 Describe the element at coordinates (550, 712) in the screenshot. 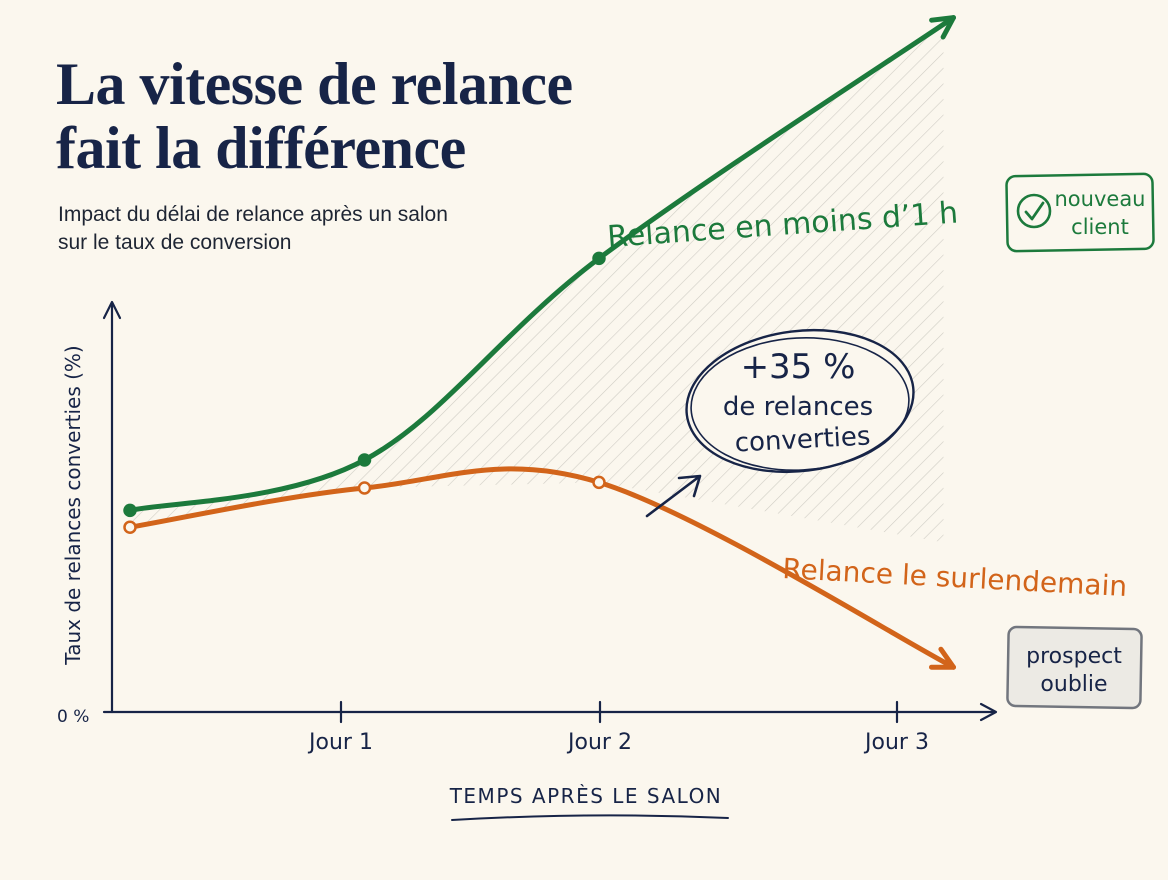

I see `x-axis` at that location.